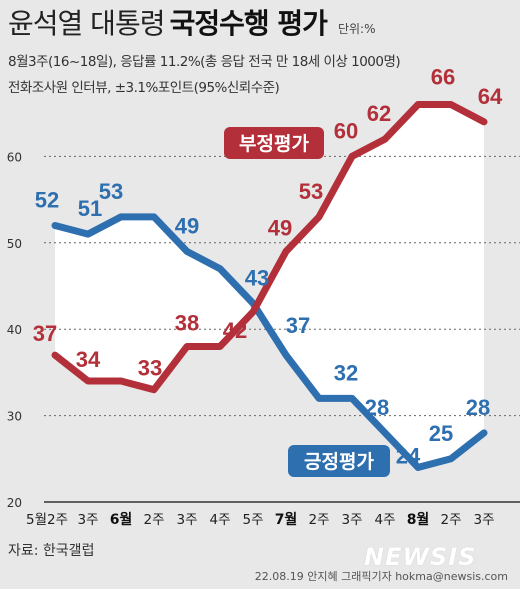 This screenshot has height=589, width=520. I want to click on data-label-positive-6: 43, so click(257, 277).